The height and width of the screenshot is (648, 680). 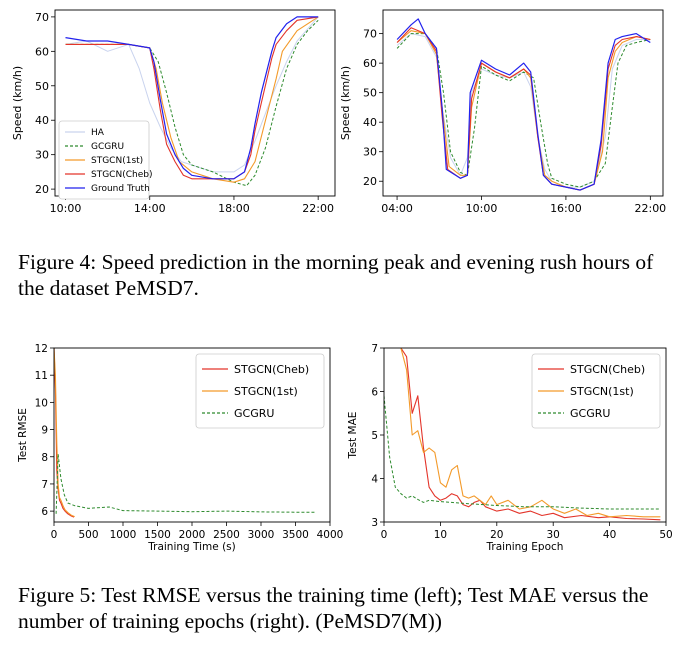 What do you see at coordinates (496, 535) in the screenshot?
I see `x-tick-label: 20` at bounding box center [496, 535].